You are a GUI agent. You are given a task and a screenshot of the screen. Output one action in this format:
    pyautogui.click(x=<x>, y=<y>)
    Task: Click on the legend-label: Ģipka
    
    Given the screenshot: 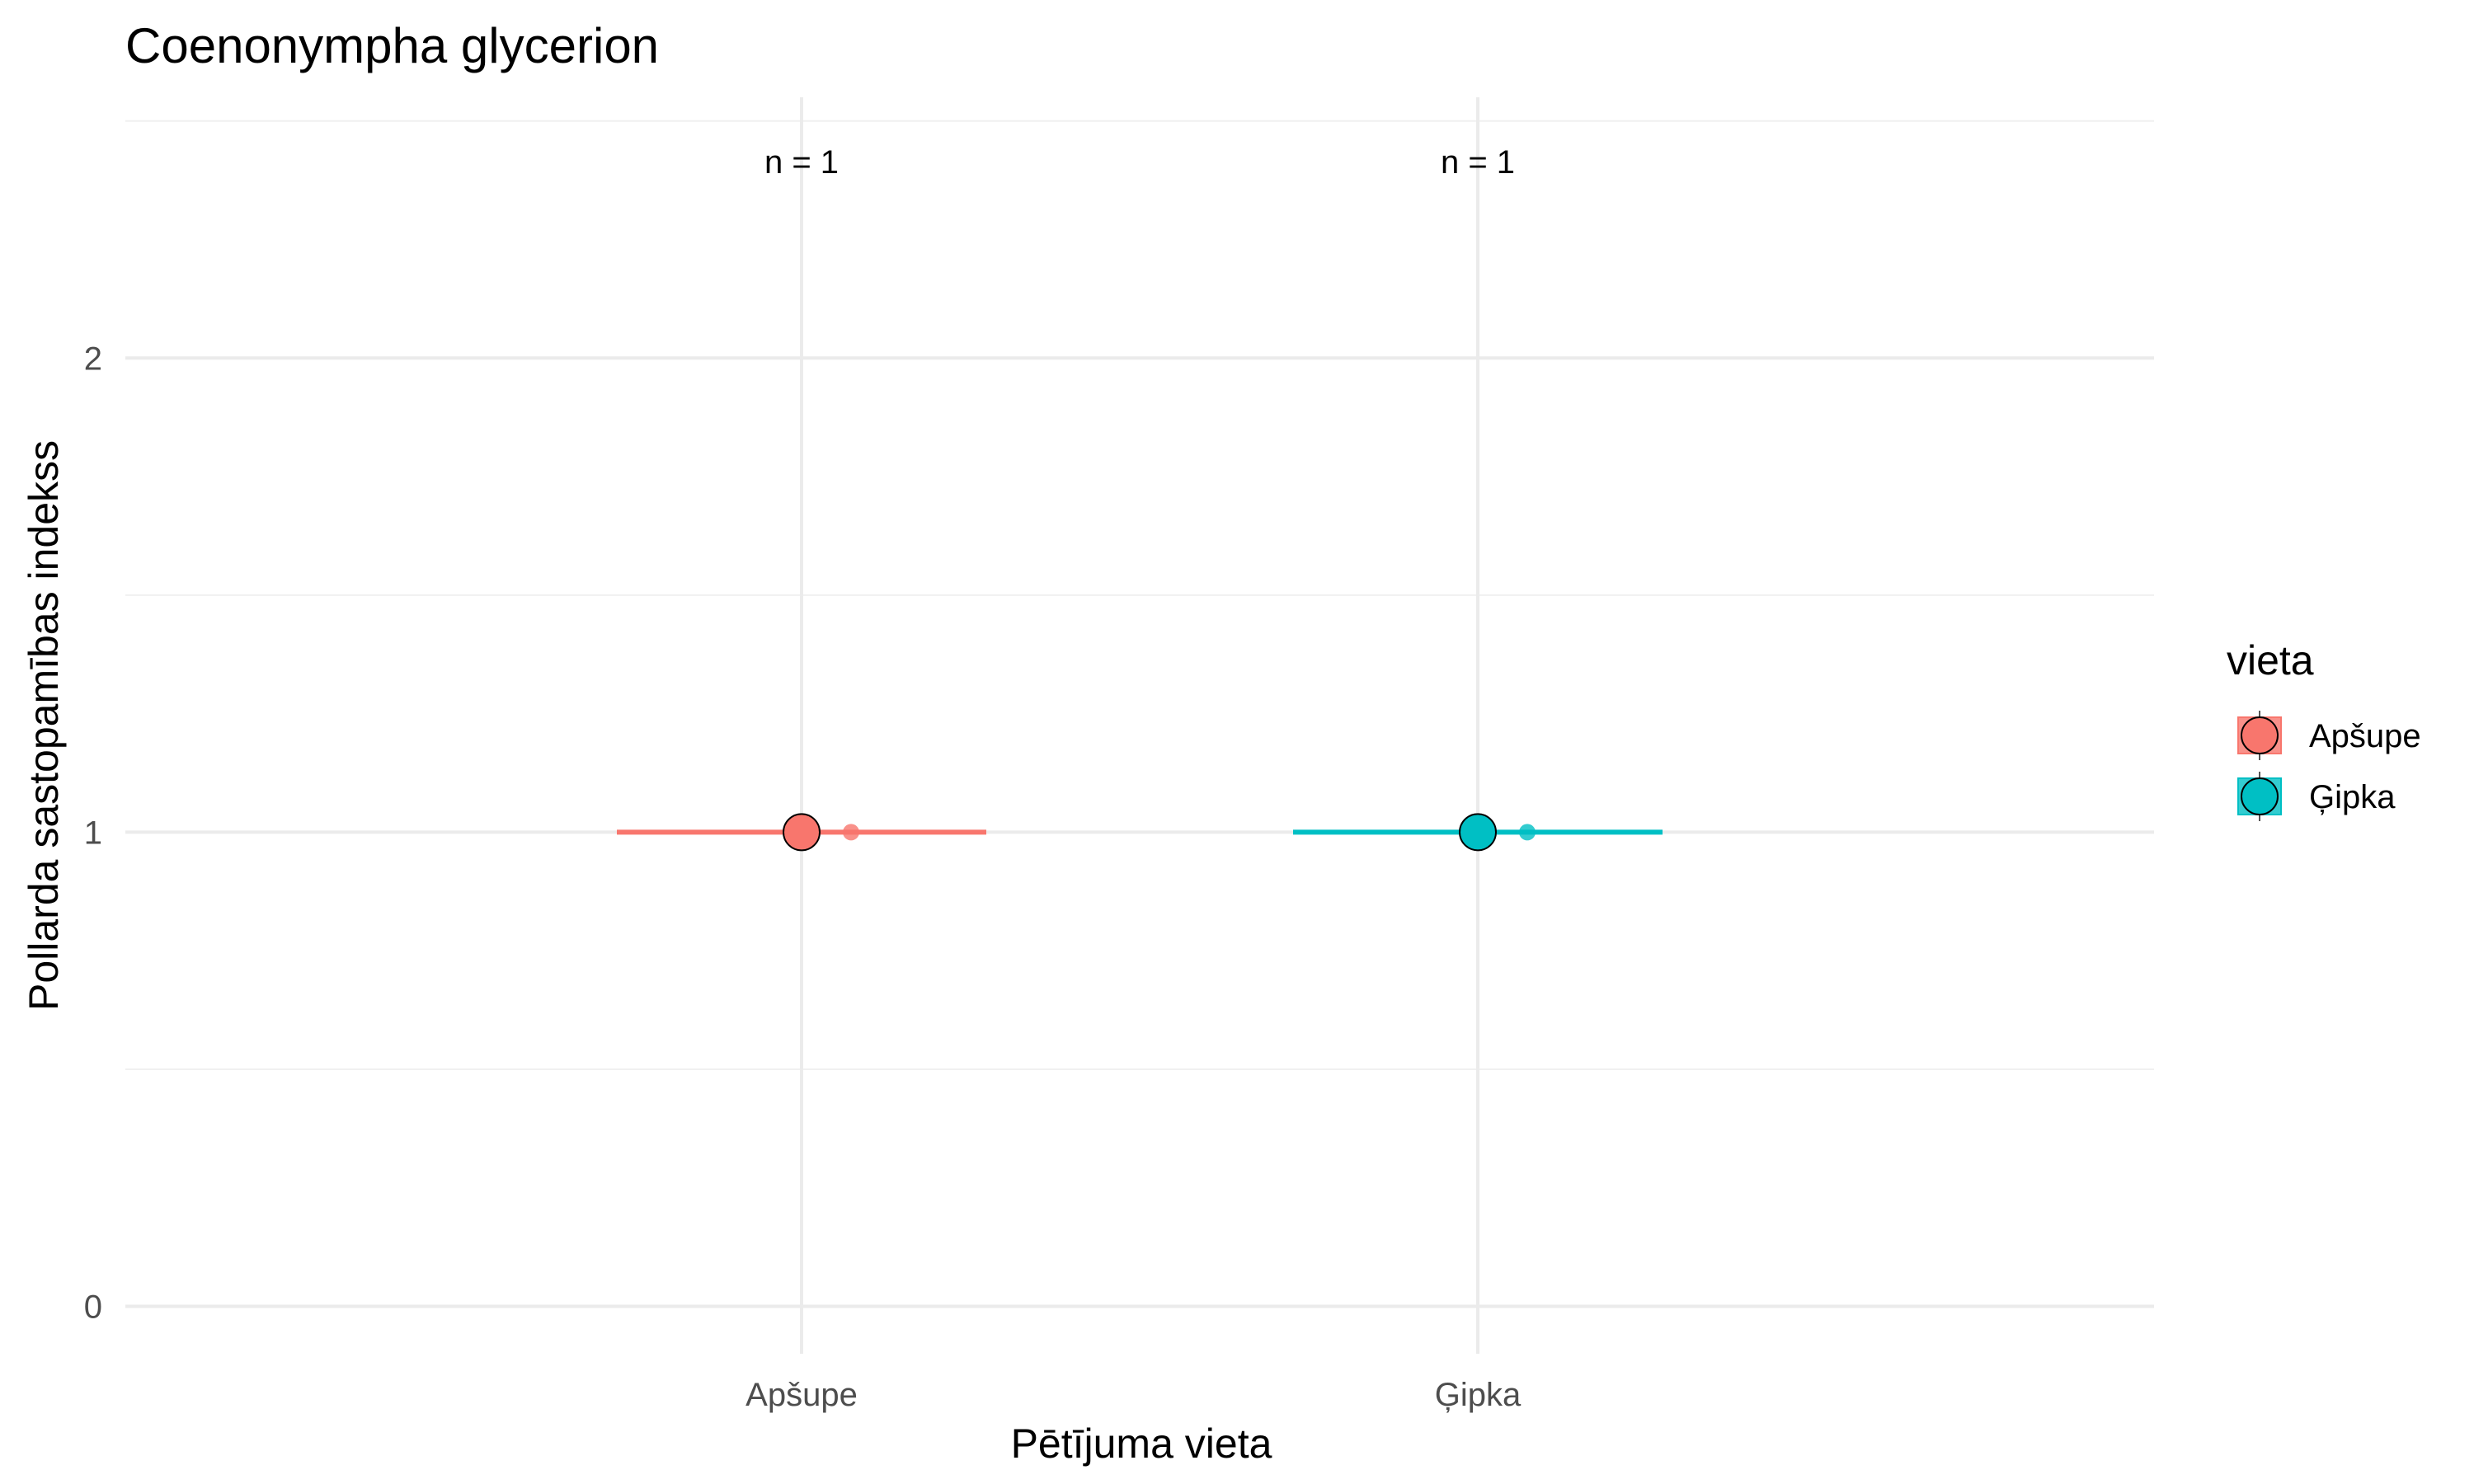 What is the action you would take?
    pyautogui.click(x=2352, y=797)
    